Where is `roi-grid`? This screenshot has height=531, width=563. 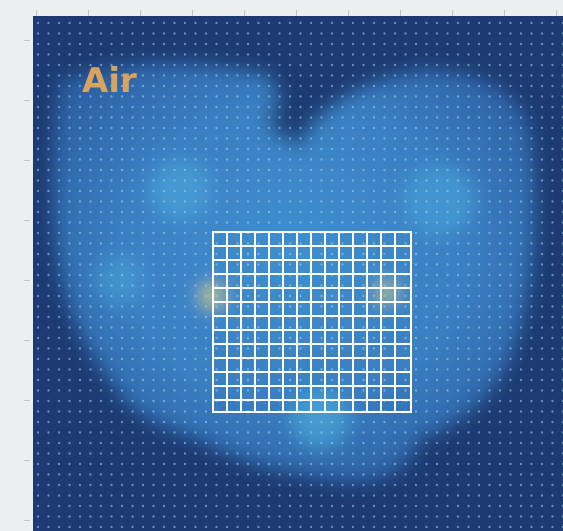
roi-grid is located at coordinates (312, 322).